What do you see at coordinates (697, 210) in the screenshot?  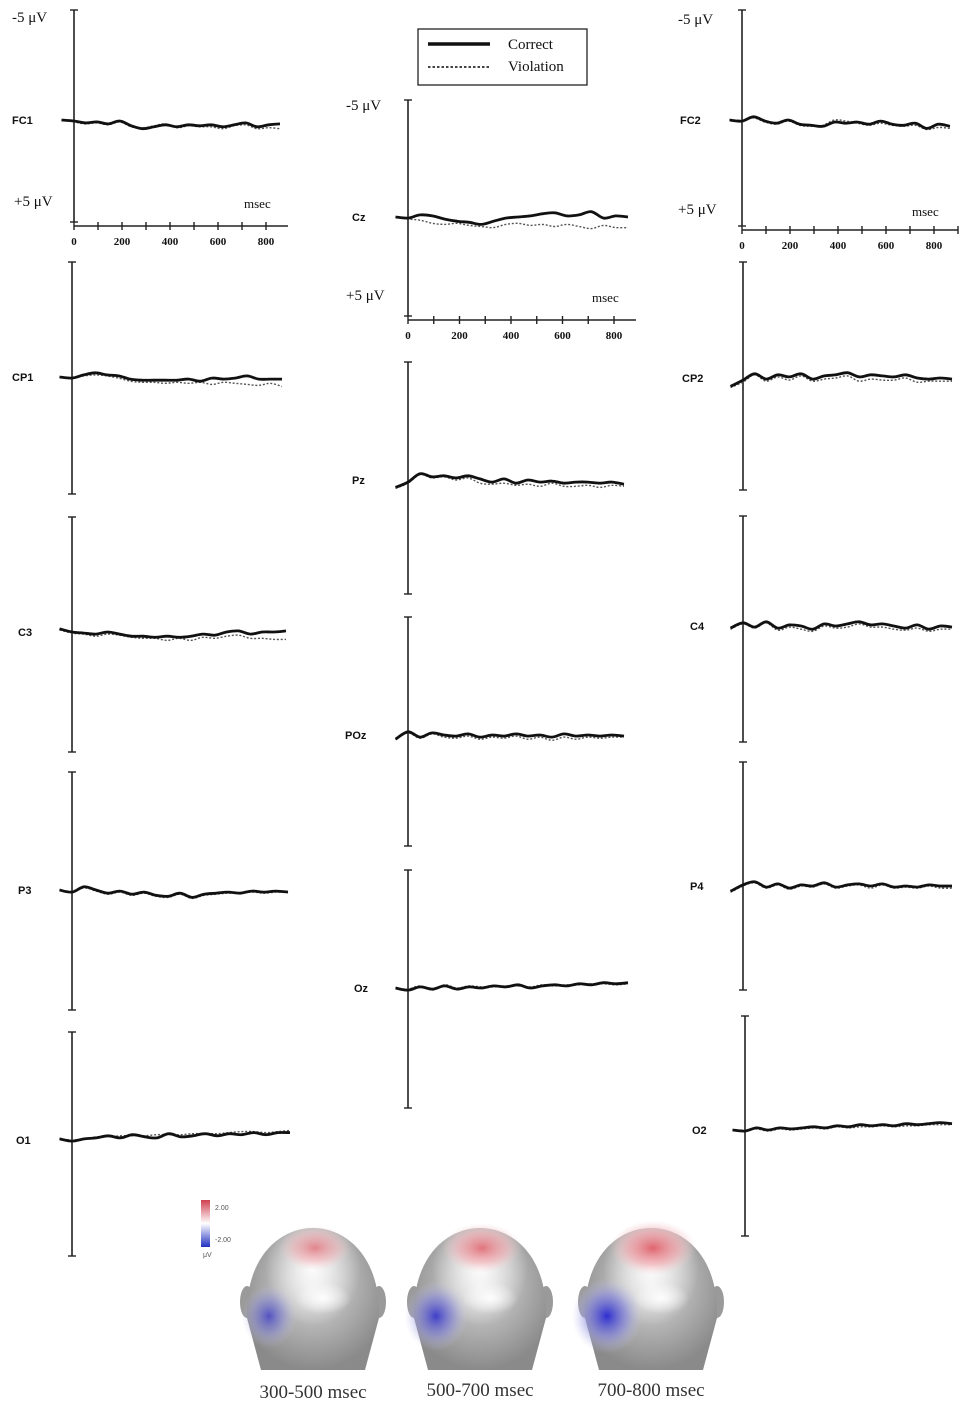 I see `panel-fc2-pos-unit: +5 μV` at bounding box center [697, 210].